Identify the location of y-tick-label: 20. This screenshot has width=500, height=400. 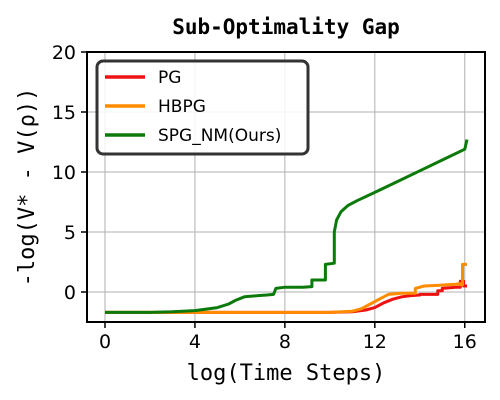
(64, 53).